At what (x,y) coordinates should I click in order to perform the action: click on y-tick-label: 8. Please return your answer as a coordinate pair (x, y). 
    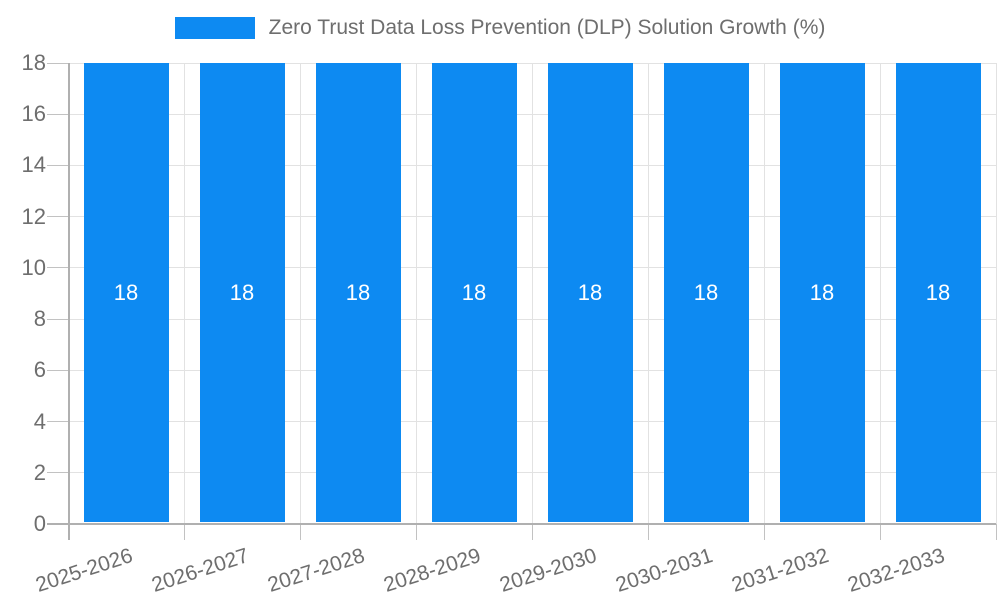
    Looking at the image, I should click on (39, 319).